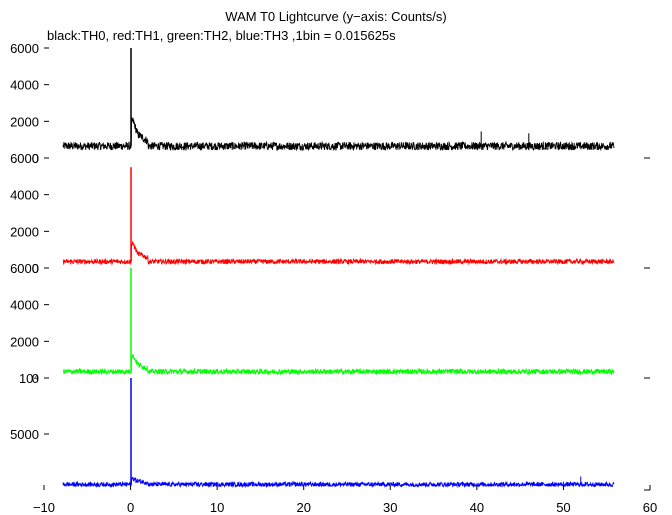 Image resolution: width=672 pixels, height=515 pixels. What do you see at coordinates (44, 507) in the screenshot?
I see `x-tick-label: −10` at bounding box center [44, 507].